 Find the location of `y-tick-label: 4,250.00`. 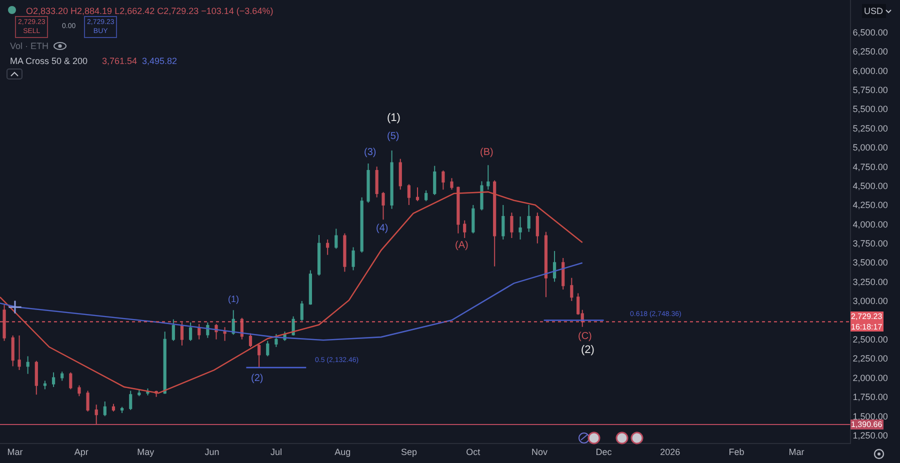

y-tick-label: 4,250.00 is located at coordinates (870, 205).